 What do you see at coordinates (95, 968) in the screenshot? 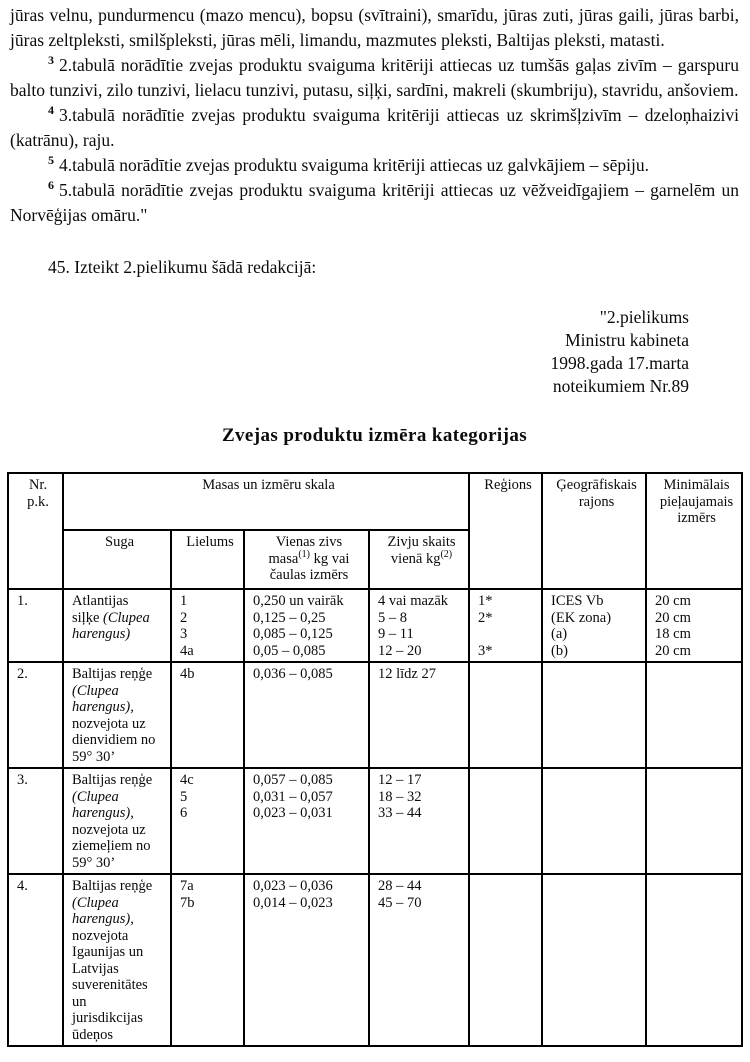
I see `cell-line: Latvijas` at bounding box center [95, 968].